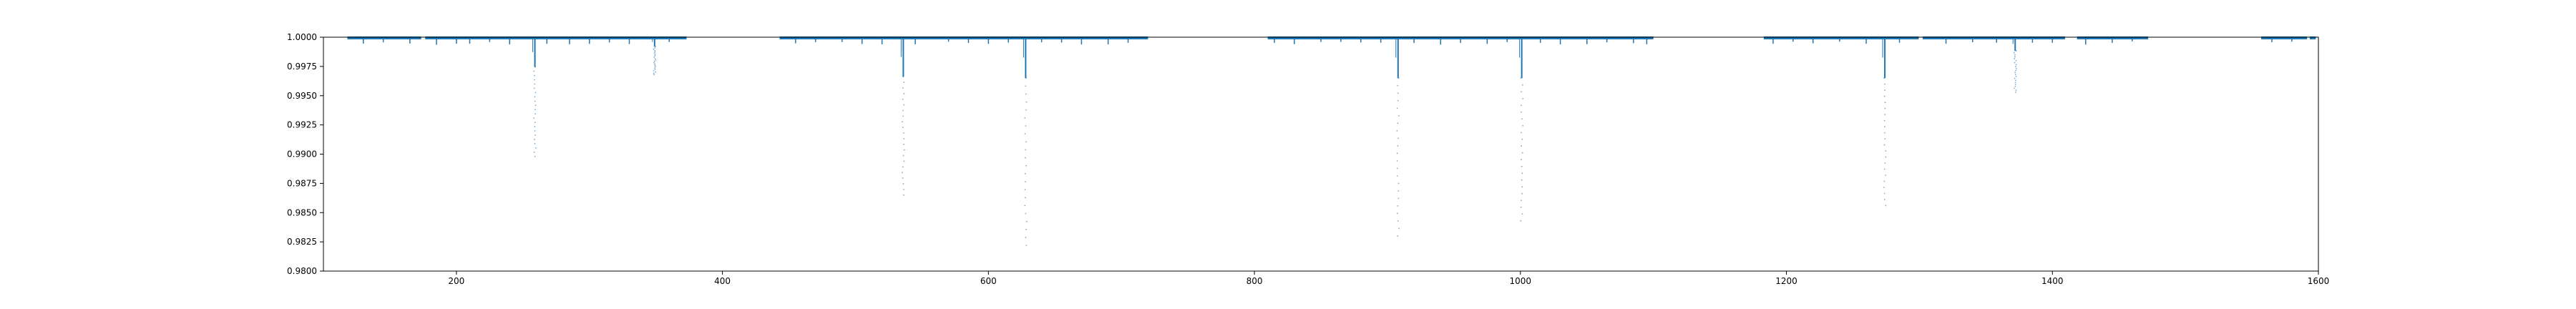  I want to click on x-tick-label: 1600, so click(2319, 281).